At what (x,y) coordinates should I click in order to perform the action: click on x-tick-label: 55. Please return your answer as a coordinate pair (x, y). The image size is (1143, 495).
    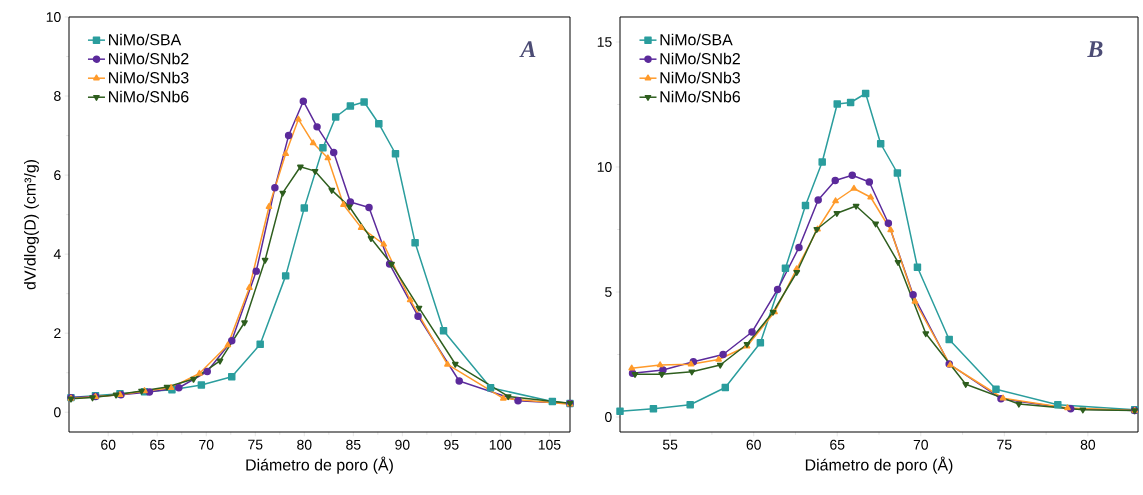
    Looking at the image, I should click on (670, 444).